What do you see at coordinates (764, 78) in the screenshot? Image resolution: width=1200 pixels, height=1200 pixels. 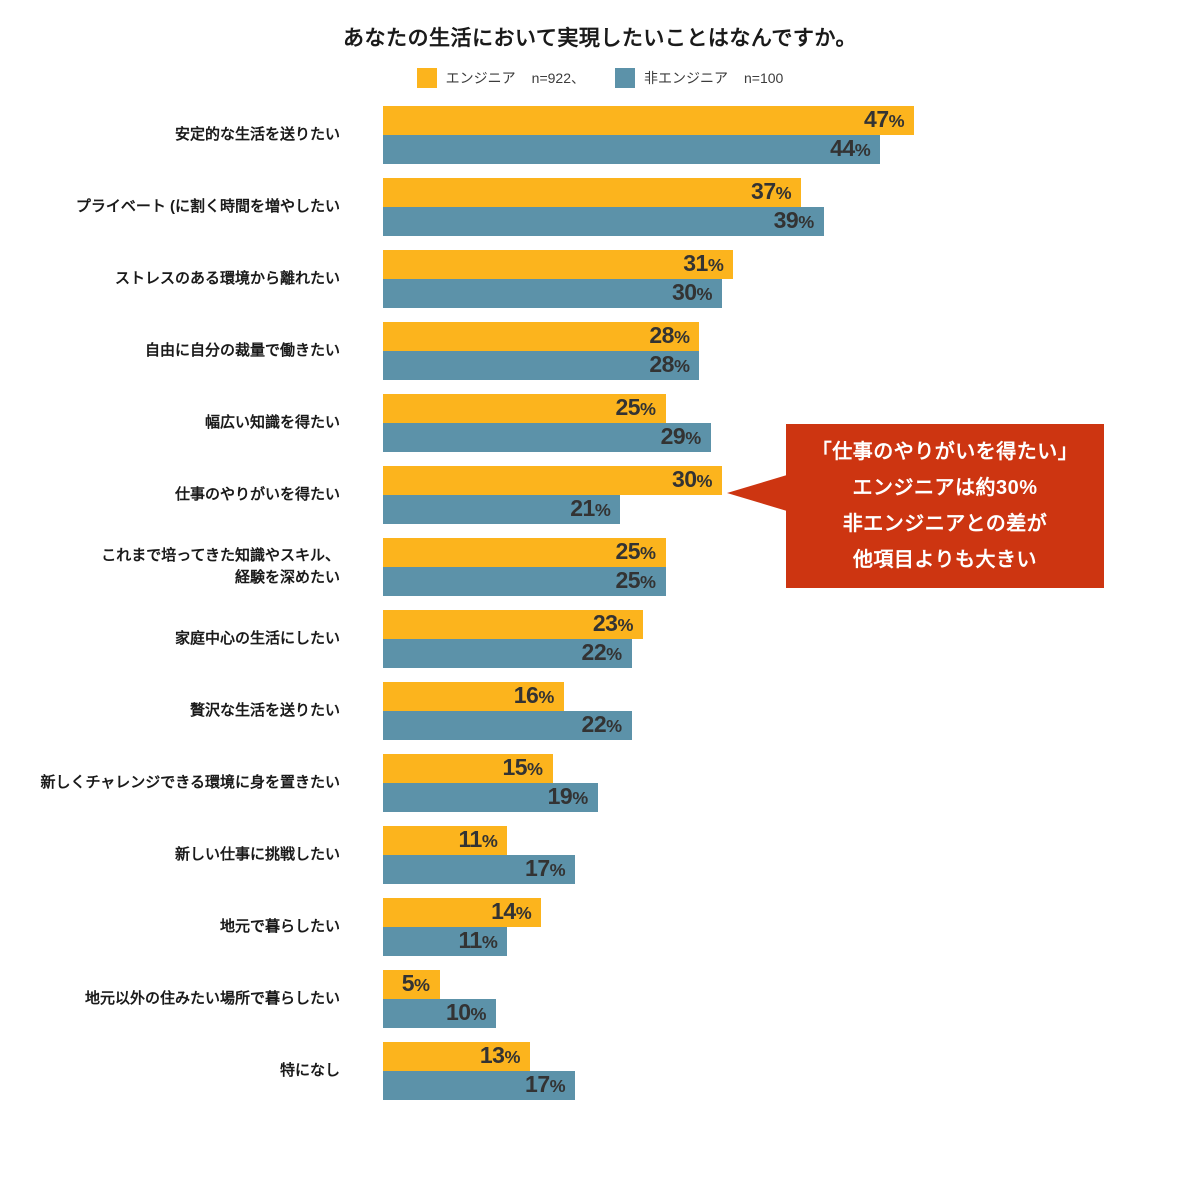 I see `legend-n-non-engineer: n=100` at bounding box center [764, 78].